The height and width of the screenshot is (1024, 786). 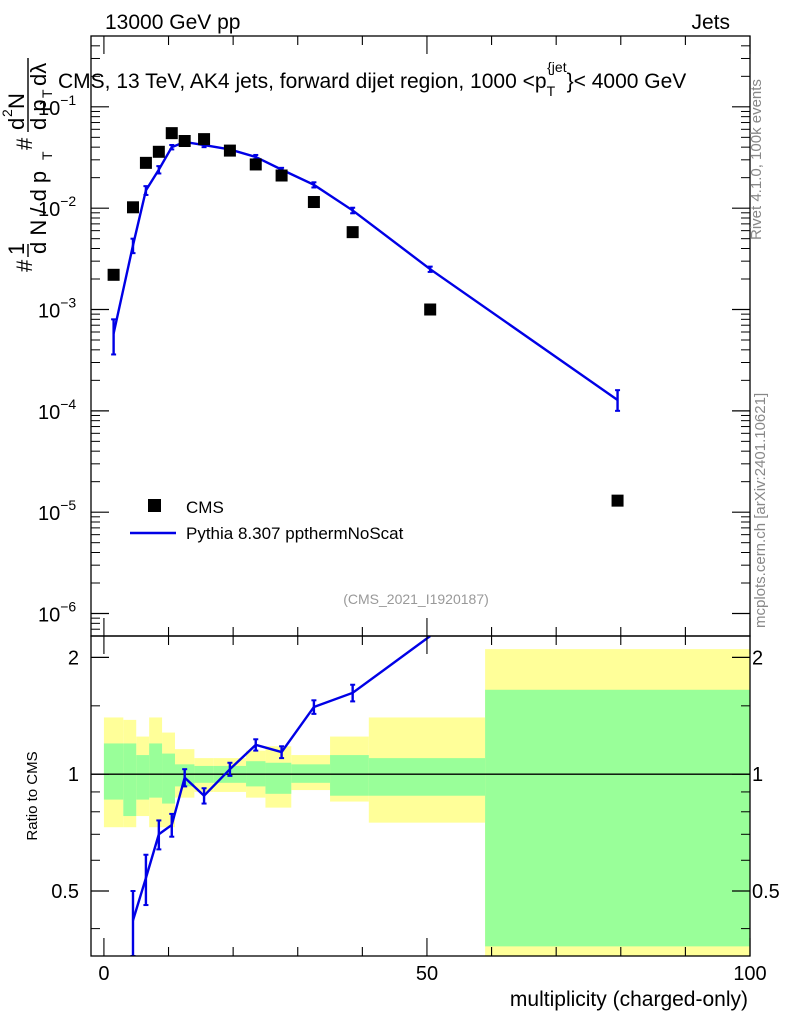 I want to click on ratio-clipped-group, so click(x=280, y=796).